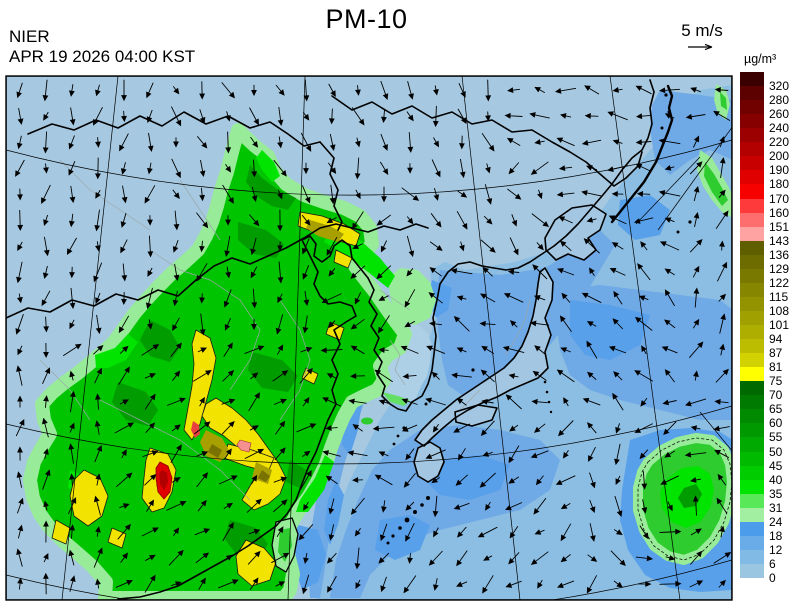 The height and width of the screenshot is (612, 799). Describe the element at coordinates (776, 339) in the screenshot. I see `colorbar-label: 94` at that location.